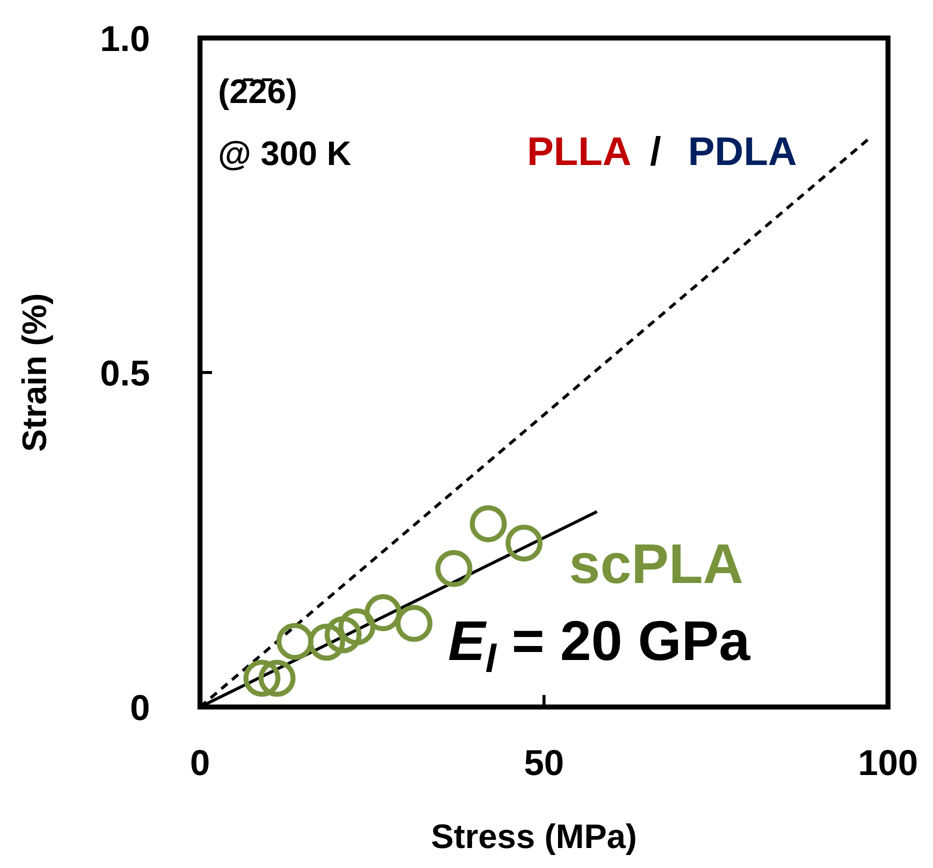  Describe the element at coordinates (35, 372) in the screenshot. I see `y-axis-title: Strain (%)` at that location.